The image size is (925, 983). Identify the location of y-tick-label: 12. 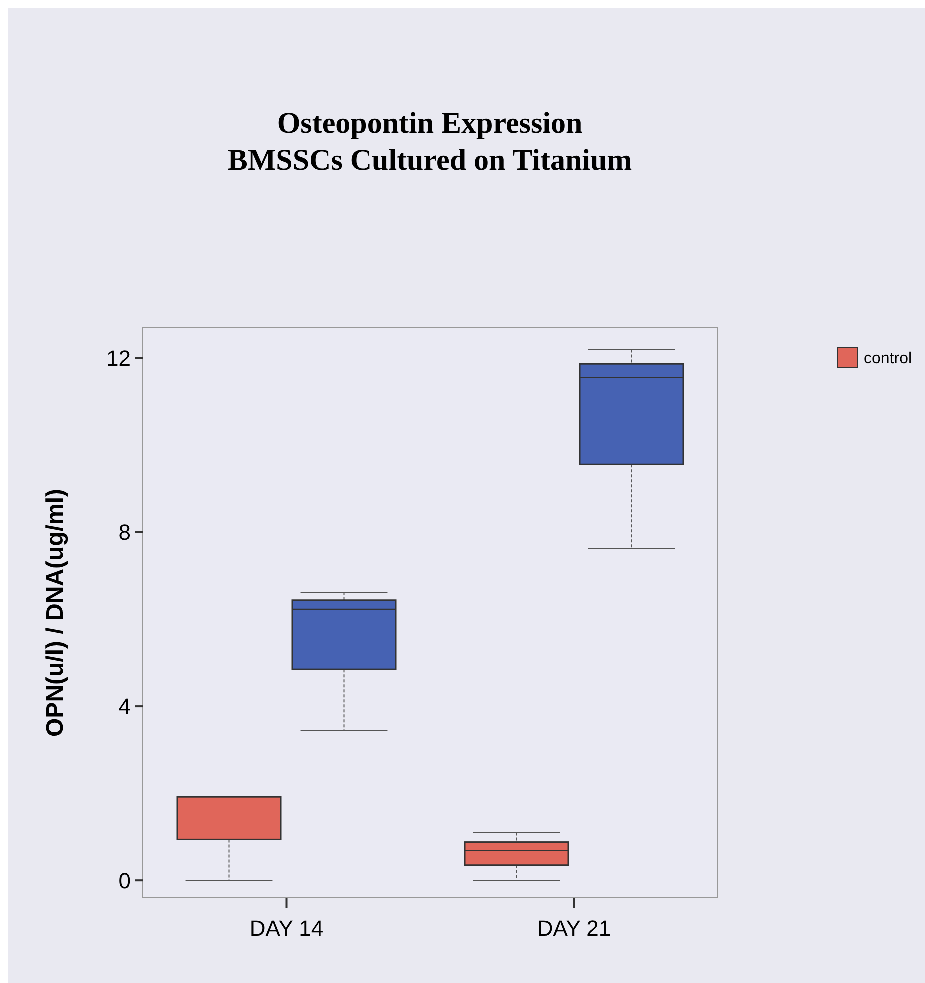
(118, 359).